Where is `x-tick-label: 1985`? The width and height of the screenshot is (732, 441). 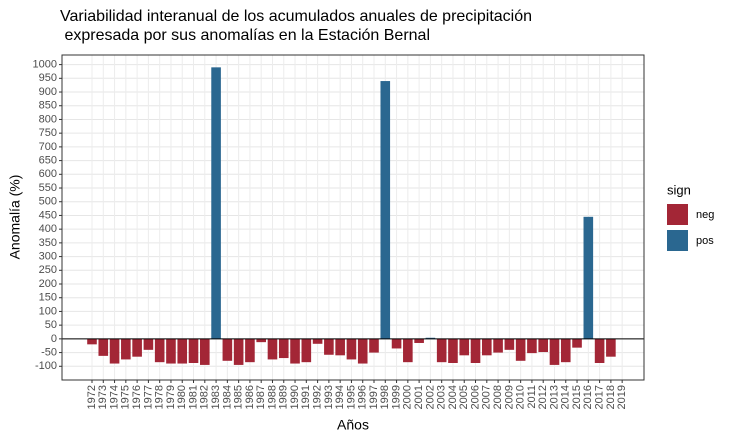 x-tick-label: 1985 is located at coordinates (239, 397).